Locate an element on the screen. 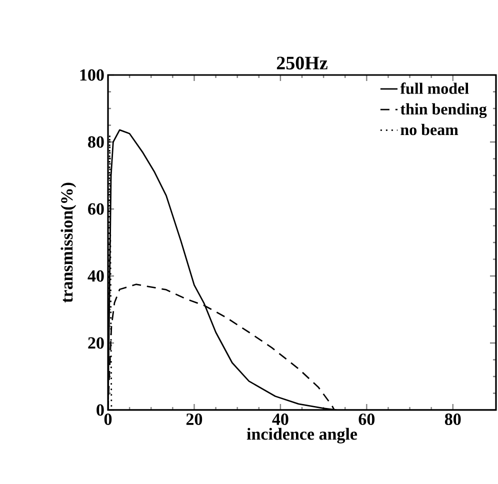 The height and width of the screenshot is (484, 498). y-tick-label: 20 is located at coordinates (96, 343).